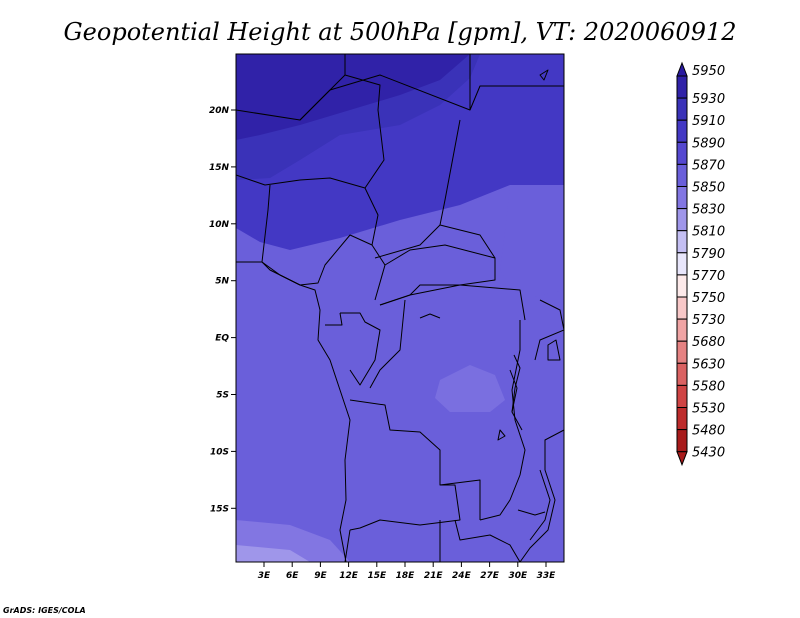 This screenshot has height=618, width=800. What do you see at coordinates (219, 452) in the screenshot?
I see `lat-label: 10S` at bounding box center [219, 452].